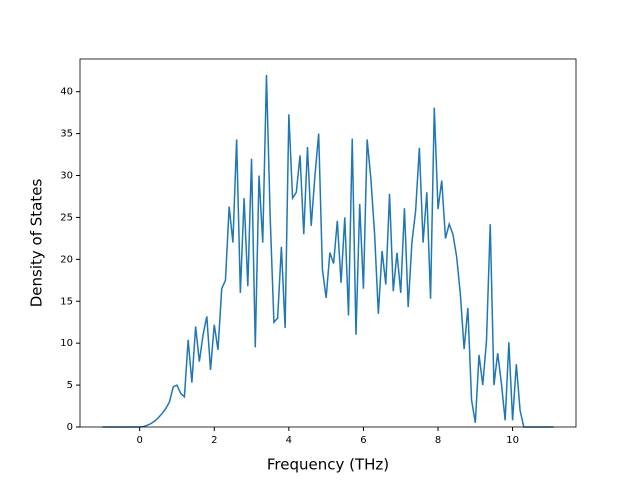 This screenshot has height=484, width=640. What do you see at coordinates (66, 92) in the screenshot?
I see `y-tick-label: 40` at bounding box center [66, 92].